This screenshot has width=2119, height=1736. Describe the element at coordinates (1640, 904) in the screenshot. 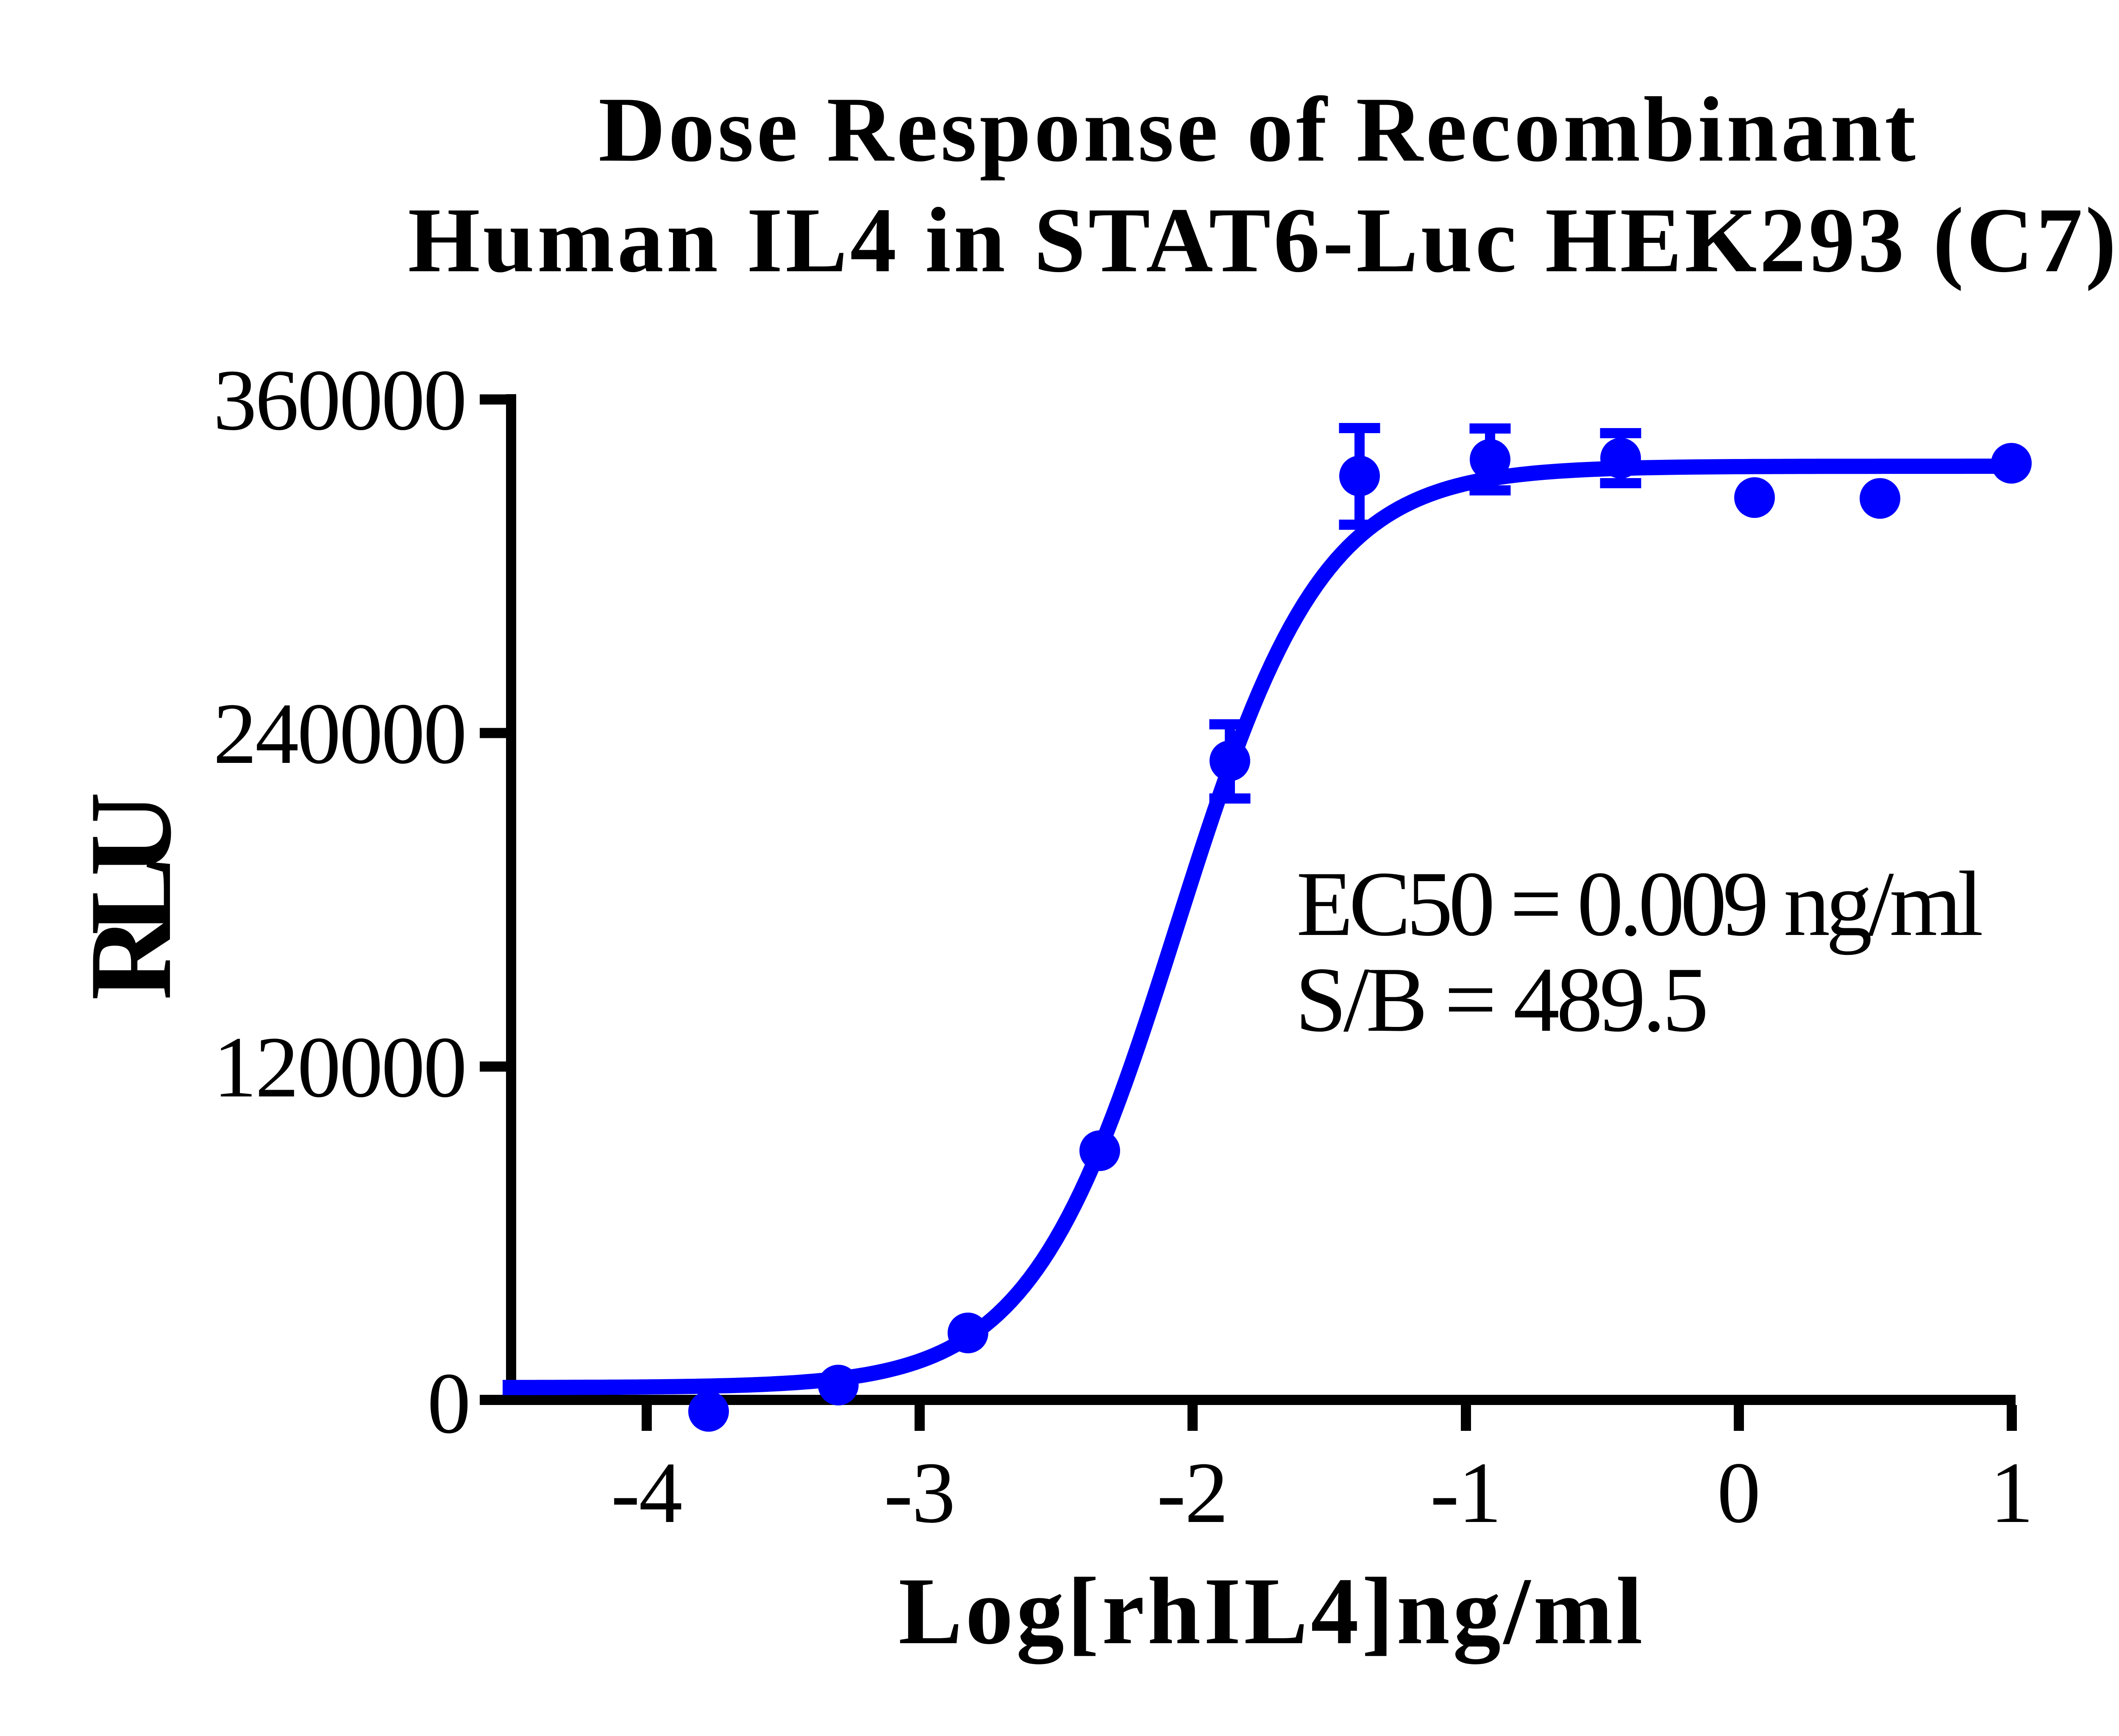

I see `svg-text: EC50 = 0.009 ng/ml` at that location.